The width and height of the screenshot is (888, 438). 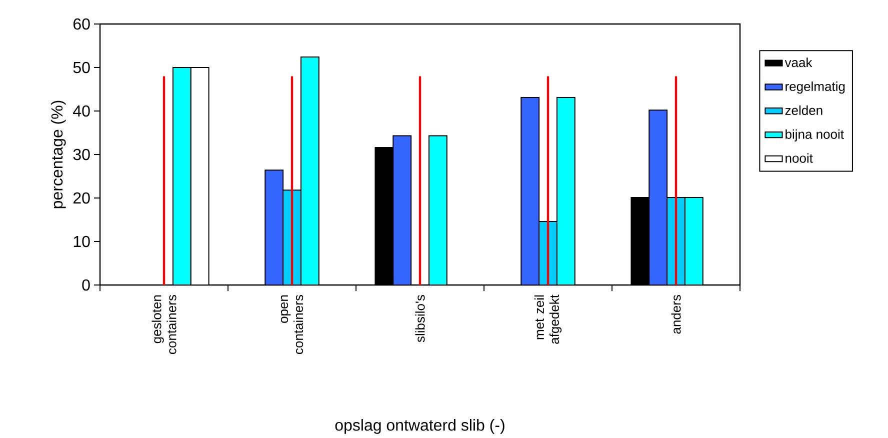 What do you see at coordinates (164, 324) in the screenshot?
I see `x-tick-label: gesloten containers` at bounding box center [164, 324].